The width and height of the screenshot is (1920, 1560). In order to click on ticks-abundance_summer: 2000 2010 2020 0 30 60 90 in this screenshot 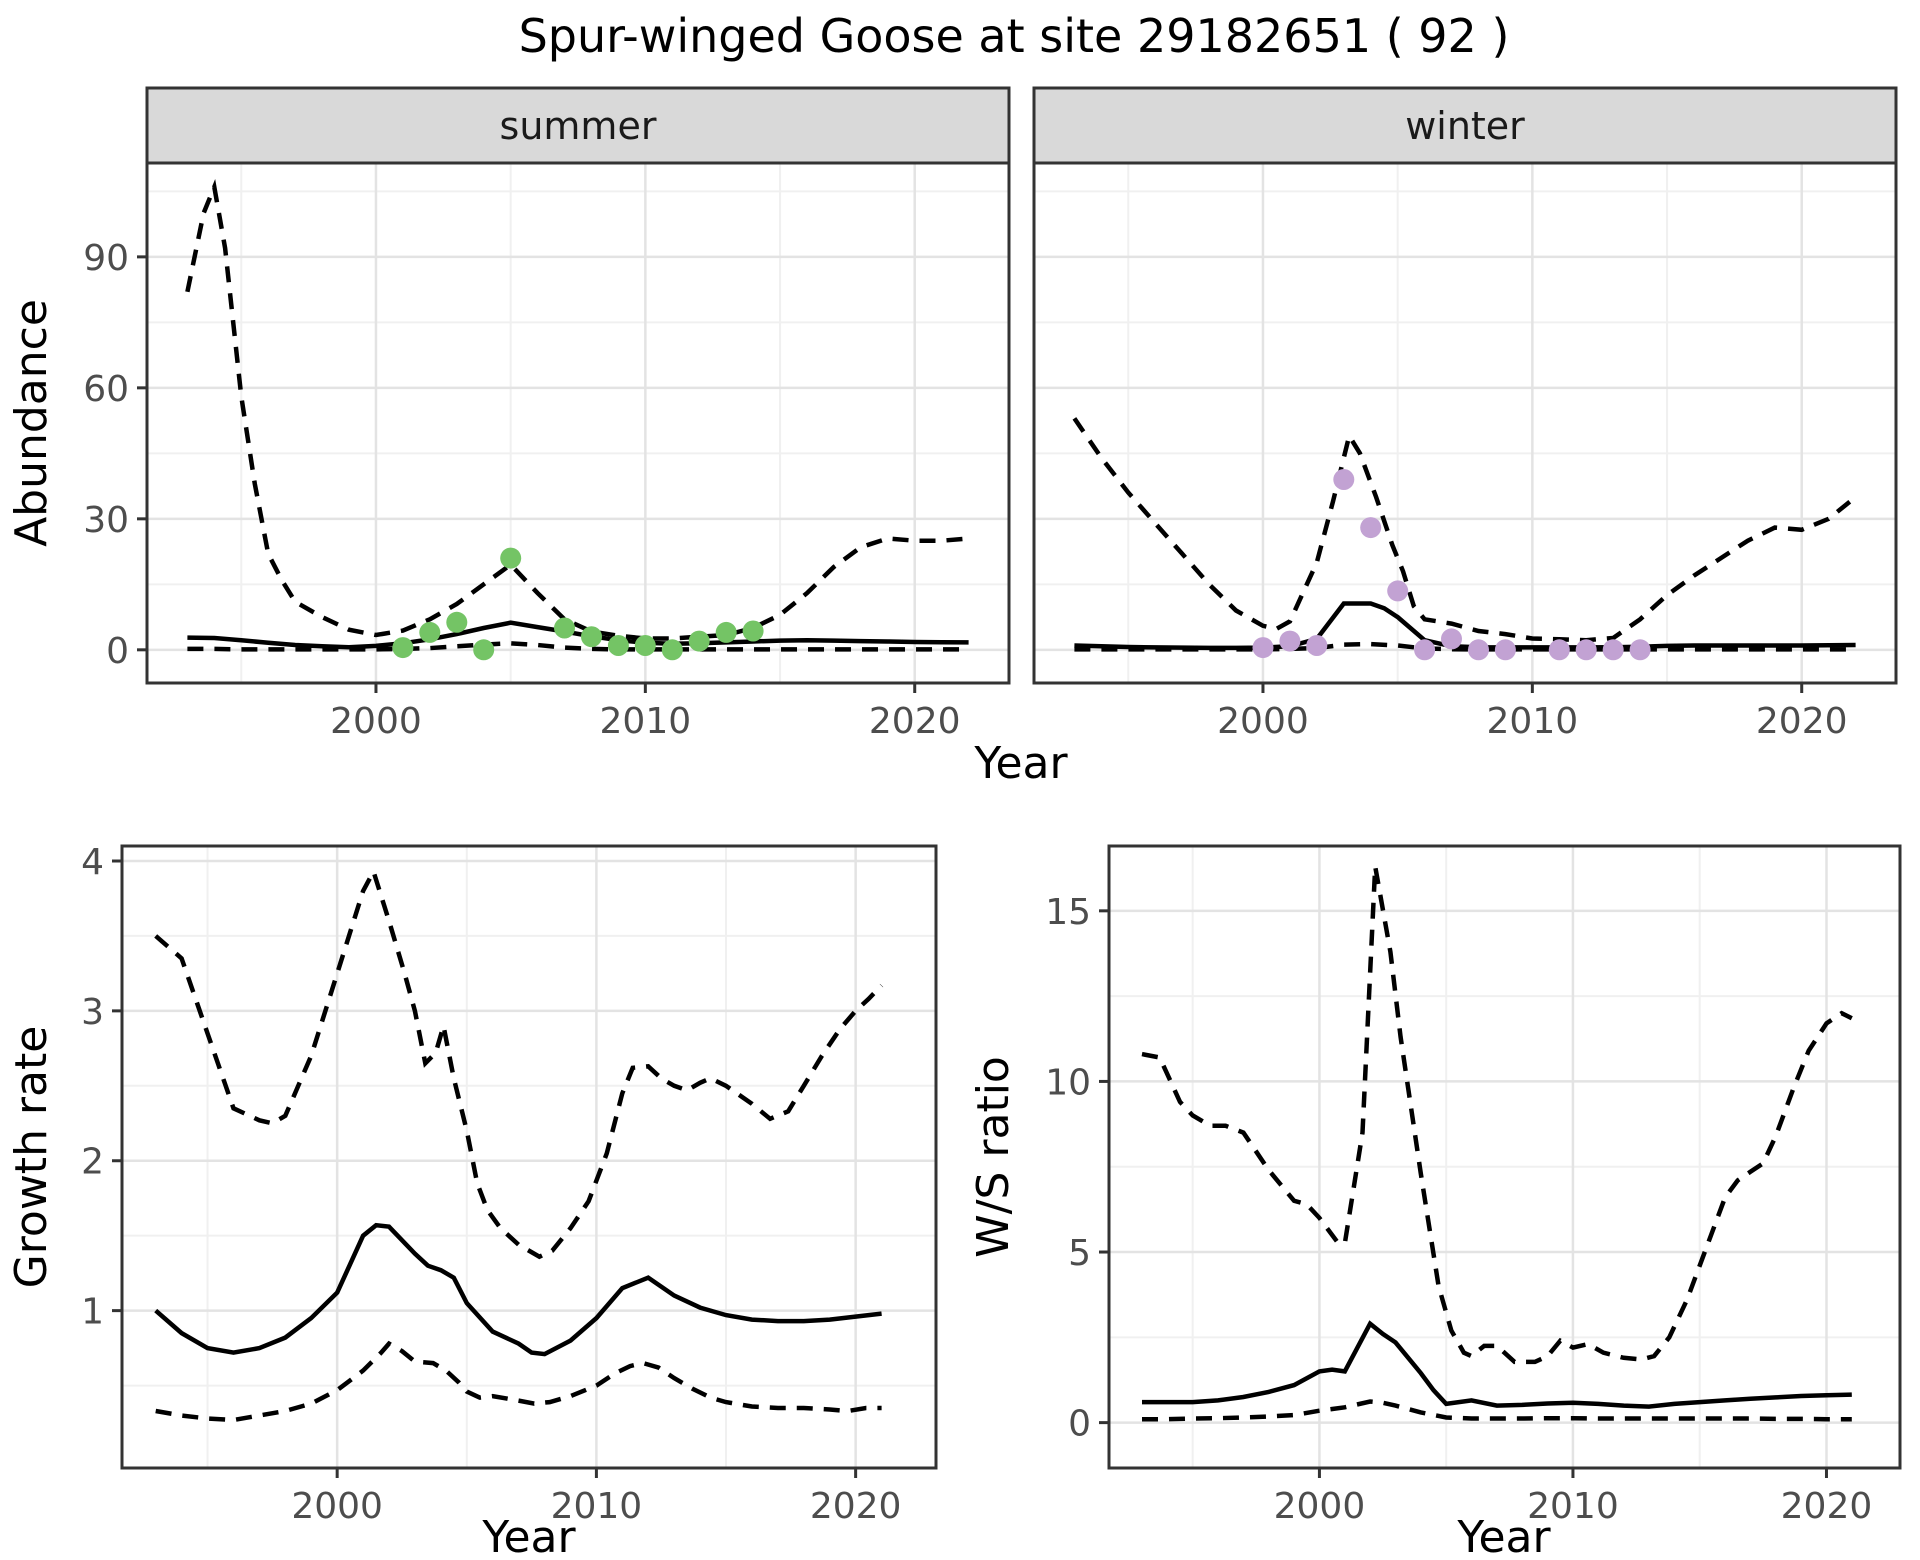, I will do `click(521, 490)`.